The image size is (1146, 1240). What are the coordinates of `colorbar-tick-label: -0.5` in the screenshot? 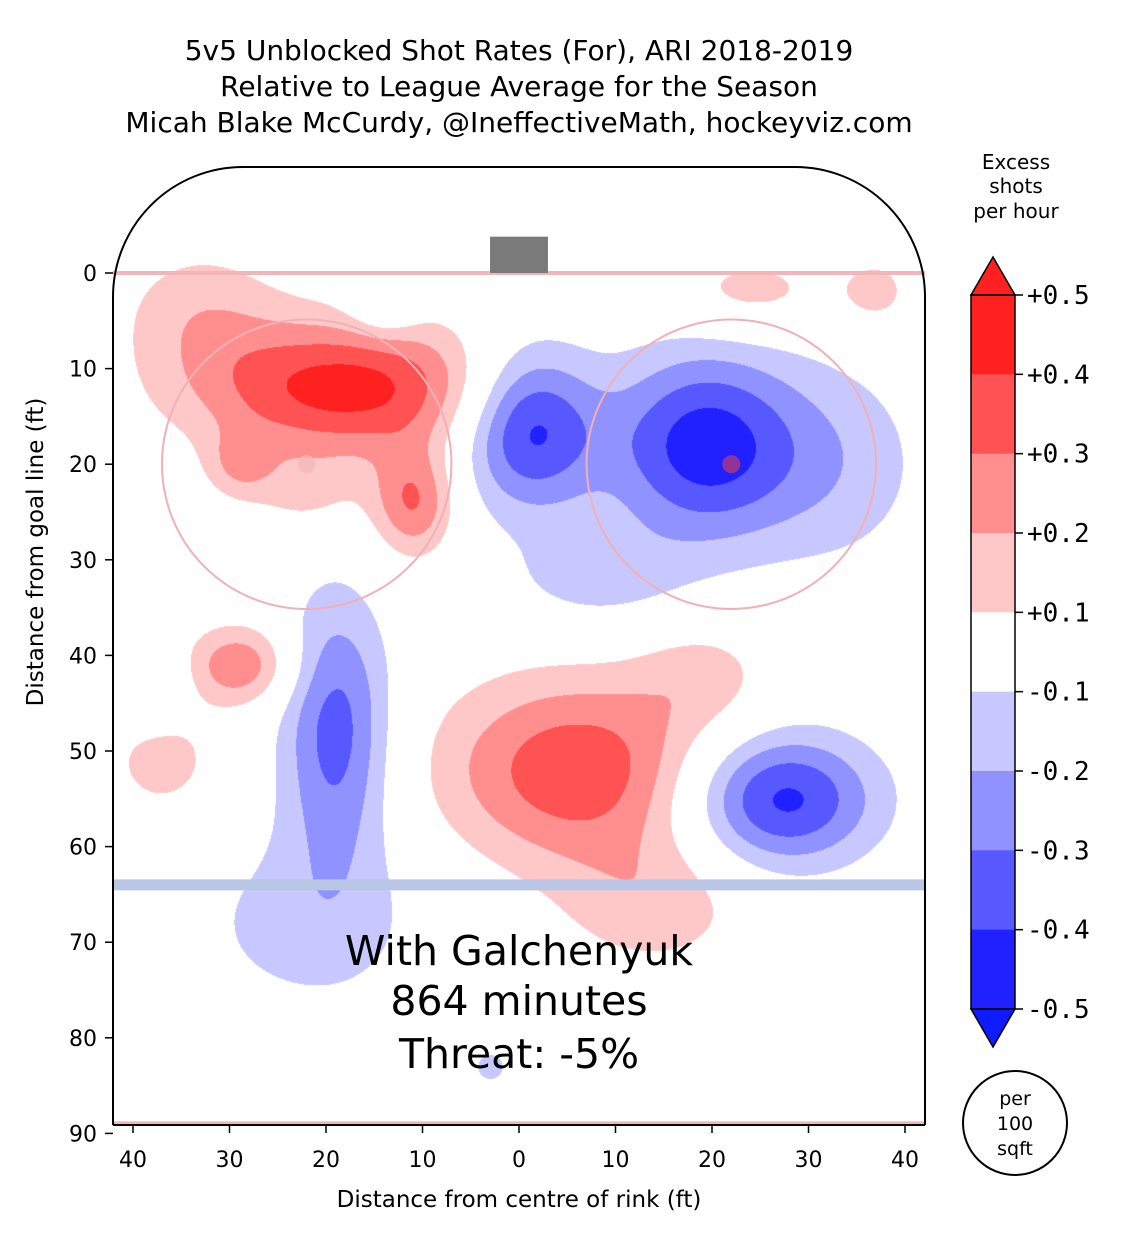 It's located at (1058, 1010).